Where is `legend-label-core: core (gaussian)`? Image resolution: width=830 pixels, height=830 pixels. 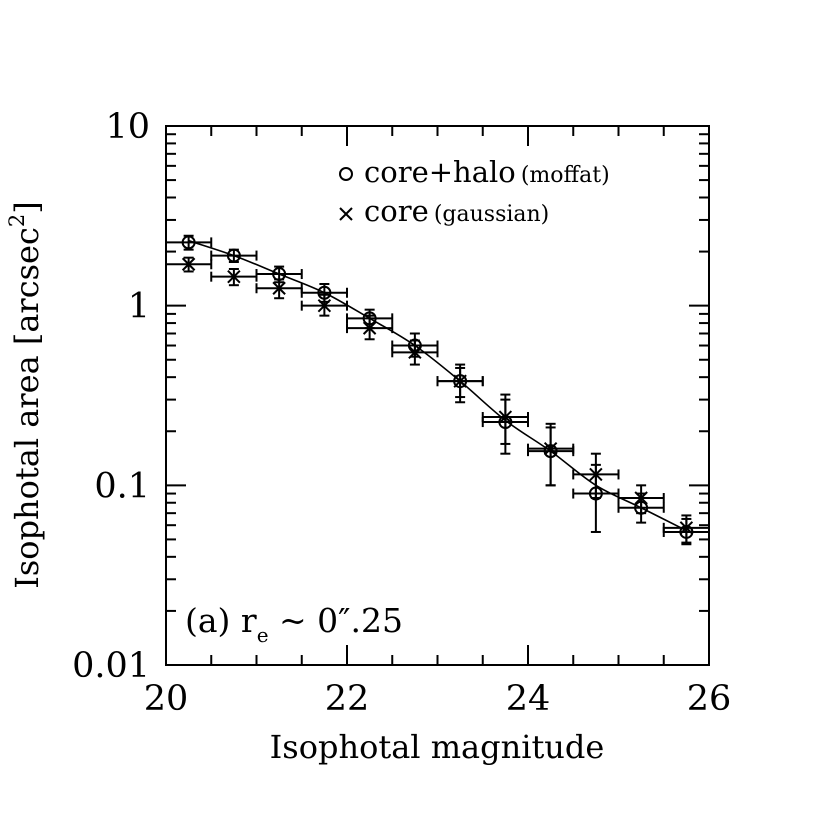
legend-label-core: core (gaussian) is located at coordinates (456, 211).